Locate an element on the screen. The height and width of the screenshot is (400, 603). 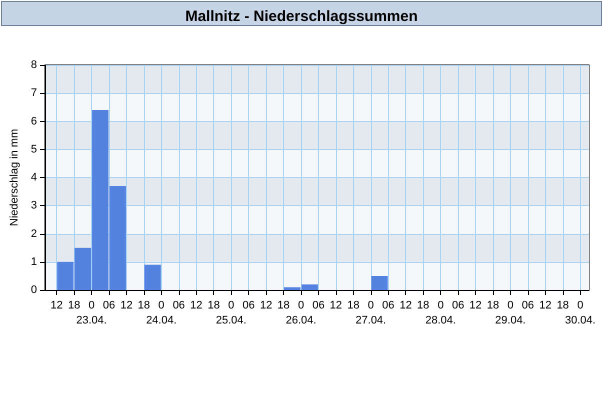
y-tick-label: 6 is located at coordinates (33, 121).